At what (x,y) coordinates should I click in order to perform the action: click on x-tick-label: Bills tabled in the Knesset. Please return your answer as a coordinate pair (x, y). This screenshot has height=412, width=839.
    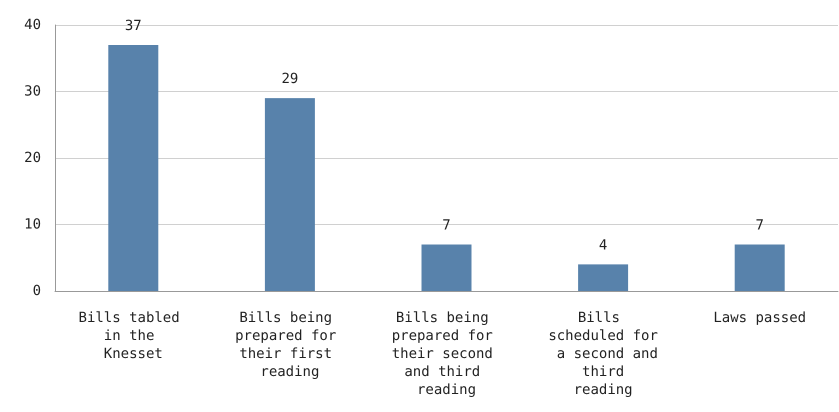
    Looking at the image, I should click on (133, 336).